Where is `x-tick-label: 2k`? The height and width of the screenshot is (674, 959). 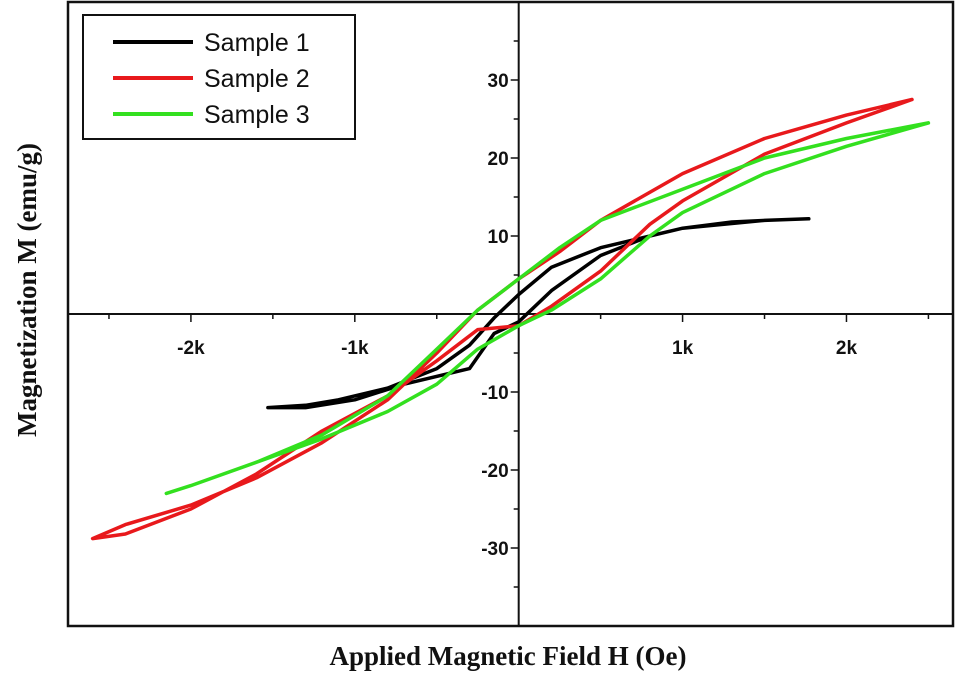
x-tick-label: 2k is located at coordinates (847, 348).